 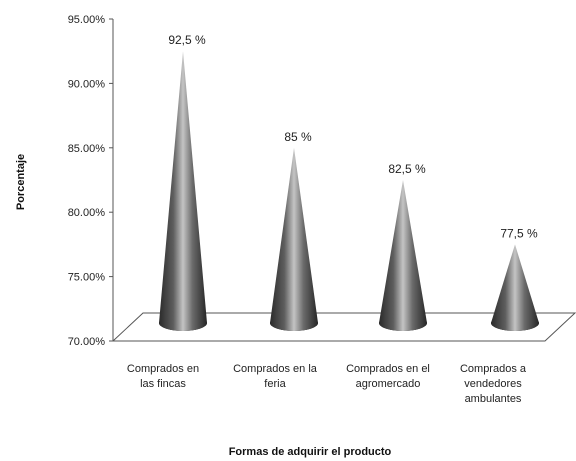 I want to click on y-axis-ticks: 70.00% 75.00% 80.00% 85.00% 90.00% 95.00%, so click(x=90, y=181).